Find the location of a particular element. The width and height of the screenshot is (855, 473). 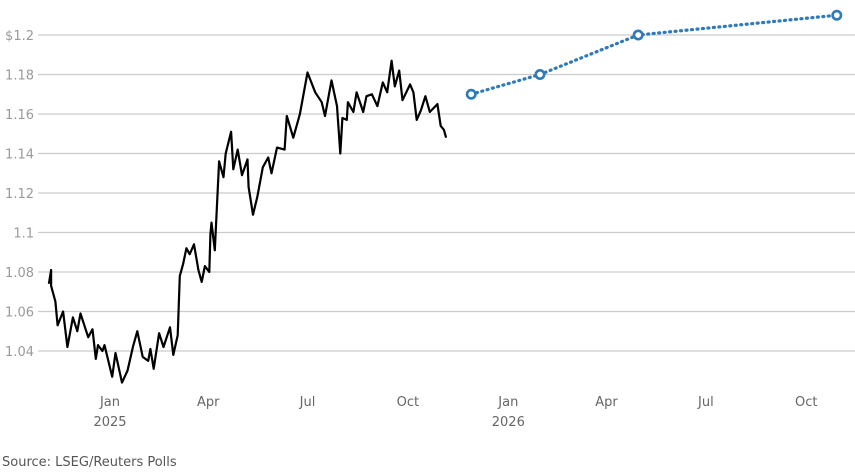

y-tick-label: $1.2 is located at coordinates (19, 36).